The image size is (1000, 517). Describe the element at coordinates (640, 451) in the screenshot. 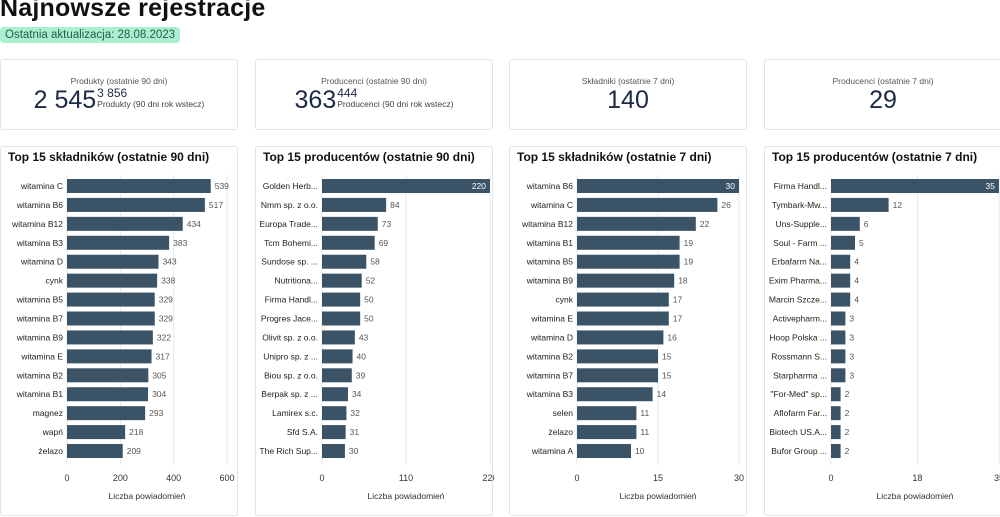

I see `value-label: 10` at that location.